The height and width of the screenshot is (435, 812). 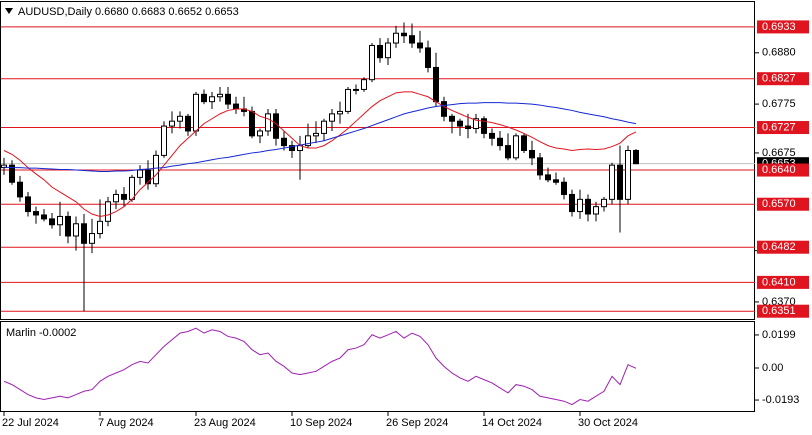 What do you see at coordinates (417, 423) in the screenshot?
I see `x-tick-label: 26 Sep 2024` at bounding box center [417, 423].